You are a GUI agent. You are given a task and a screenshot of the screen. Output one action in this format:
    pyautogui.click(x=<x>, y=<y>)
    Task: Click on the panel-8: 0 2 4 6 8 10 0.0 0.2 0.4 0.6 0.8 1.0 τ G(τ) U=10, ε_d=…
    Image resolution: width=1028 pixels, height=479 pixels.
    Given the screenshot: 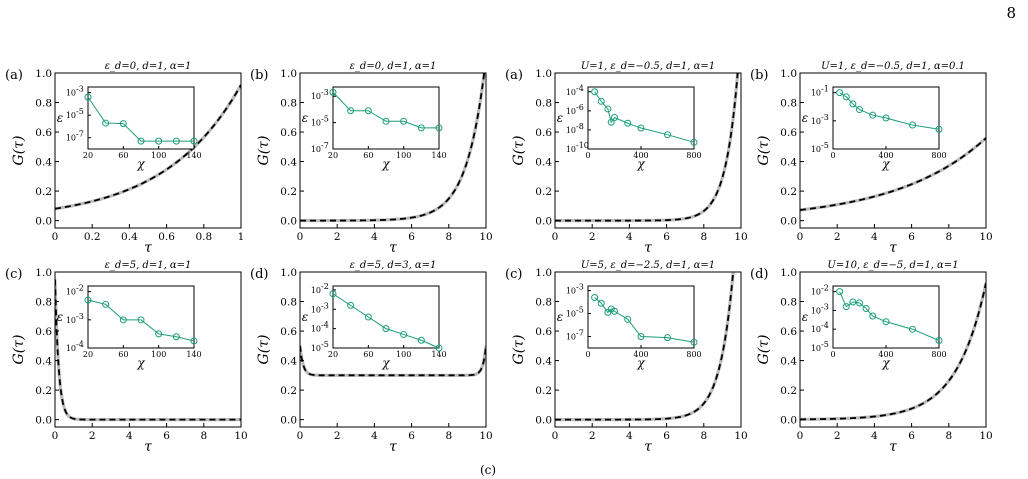 What is the action you would take?
    pyautogui.click(x=871, y=357)
    